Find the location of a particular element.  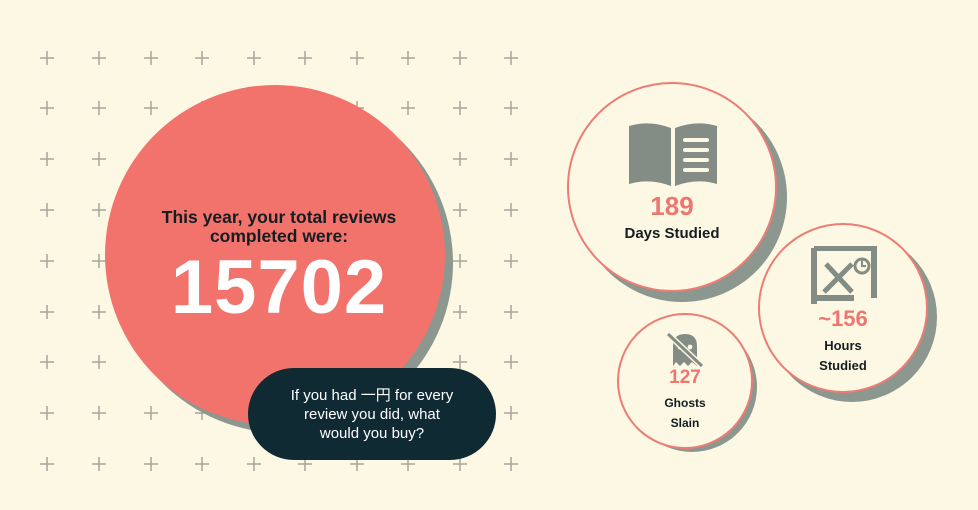

hours-studied-circle is located at coordinates (843, 308).